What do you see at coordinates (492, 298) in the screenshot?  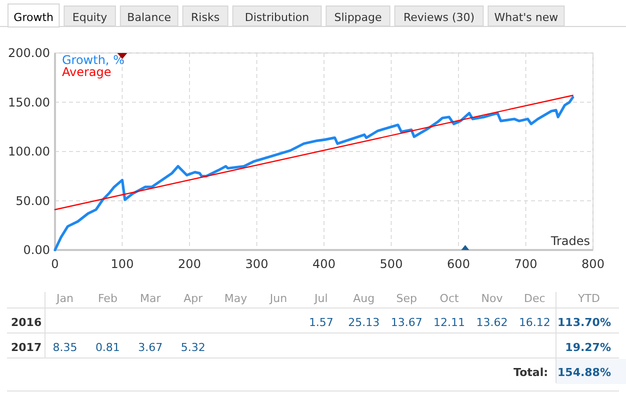 I see `category-label: Nov` at bounding box center [492, 298].